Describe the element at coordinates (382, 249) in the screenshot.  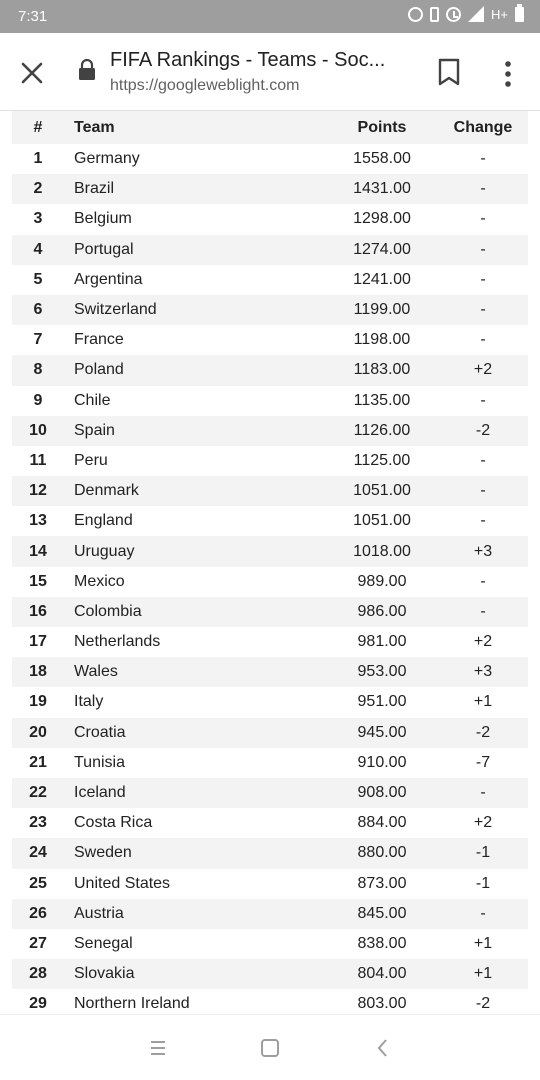
I see `points-cell: 1274.00` at that location.